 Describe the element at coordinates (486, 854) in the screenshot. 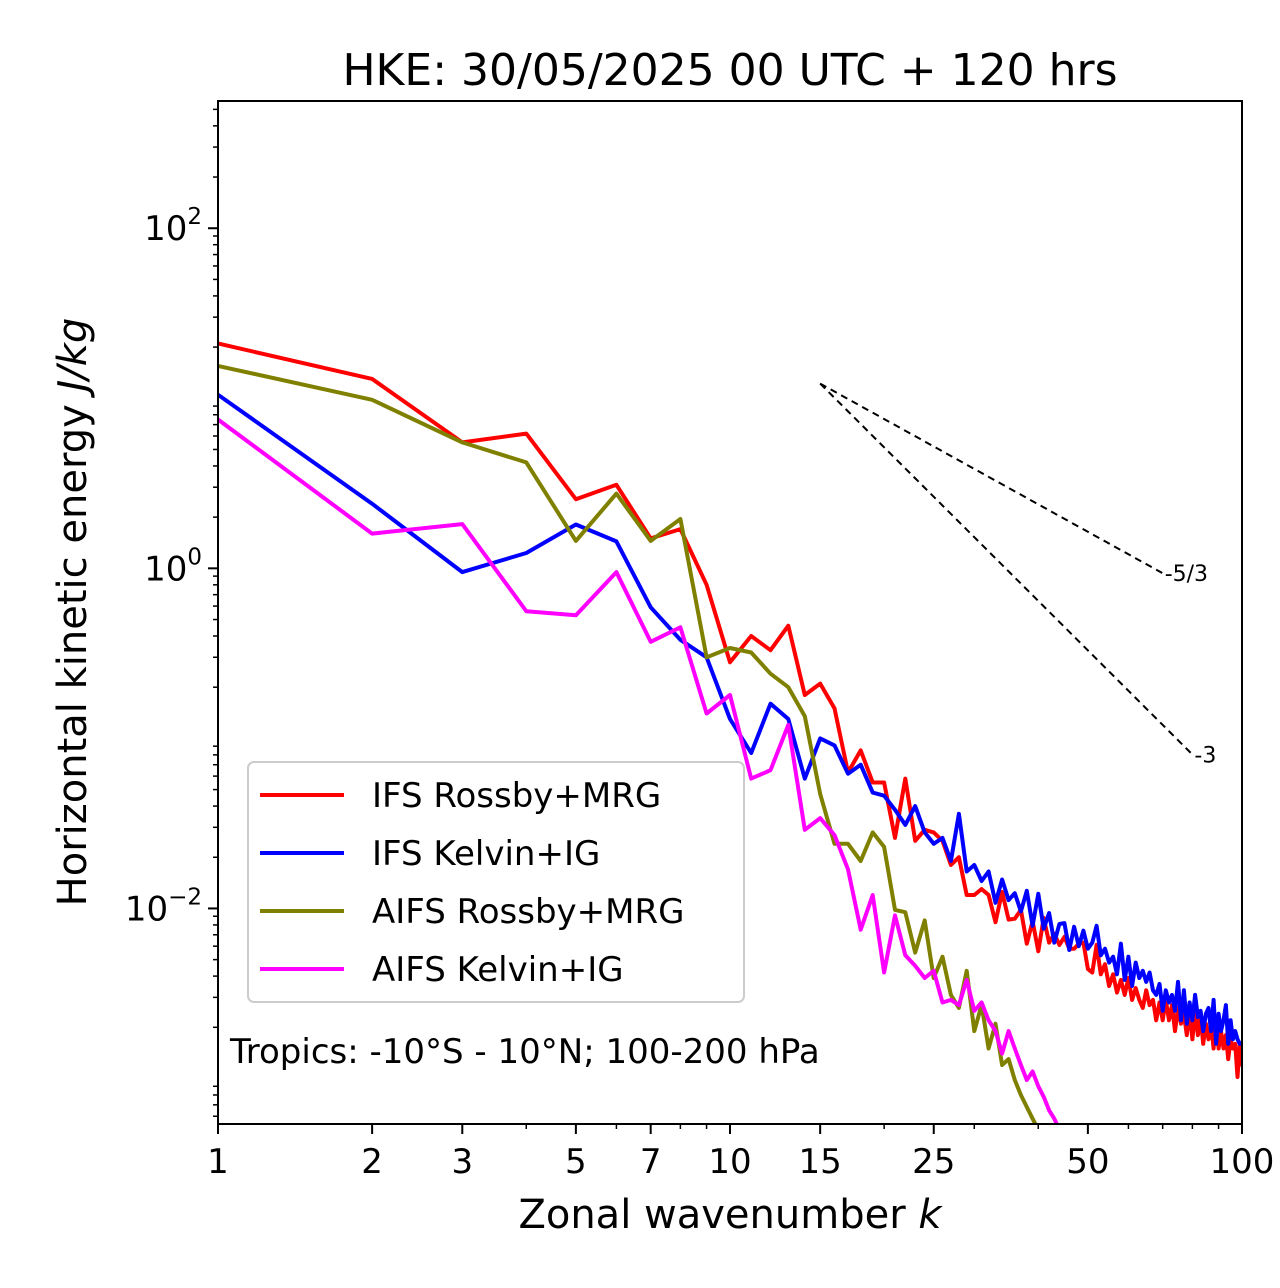

I see `legend-label-1: IFS Kelvin+IG` at that location.